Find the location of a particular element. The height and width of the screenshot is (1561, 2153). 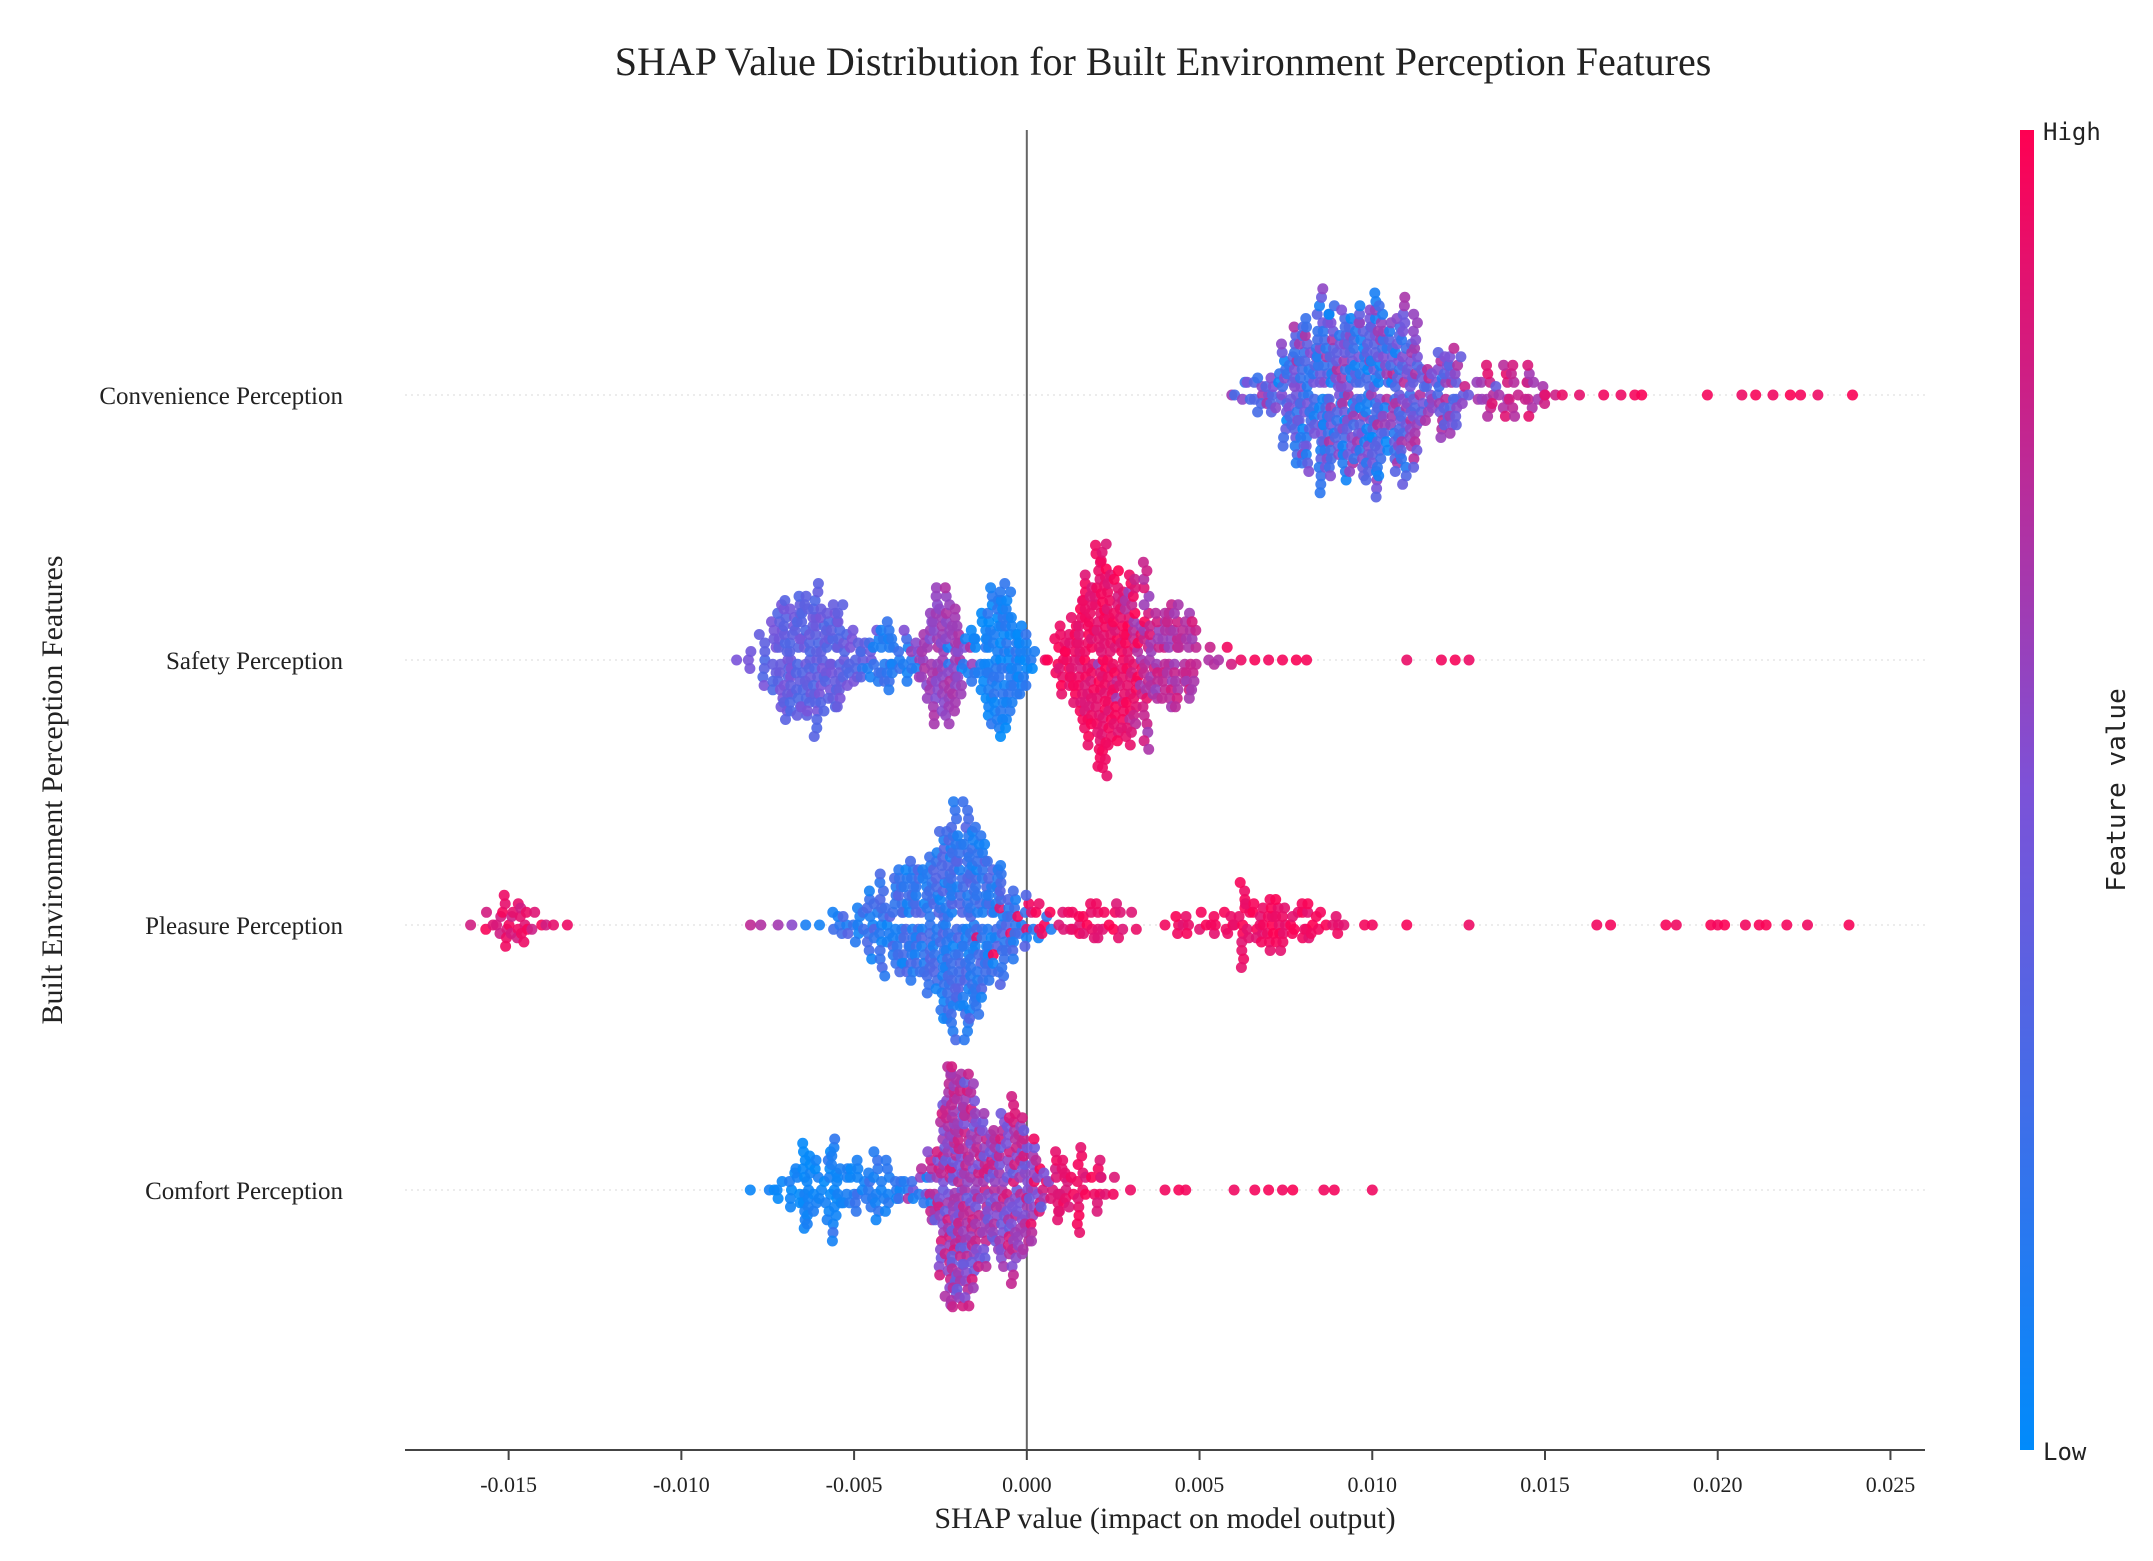

y-tick-label: Pleasure Perception is located at coordinates (244, 926).